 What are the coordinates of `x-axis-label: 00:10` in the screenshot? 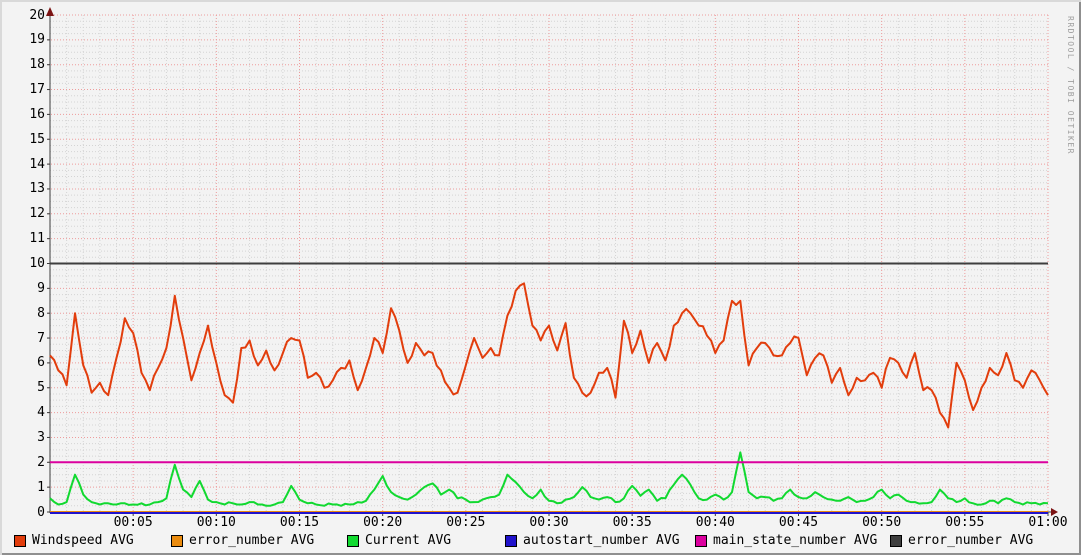 It's located at (216, 522).